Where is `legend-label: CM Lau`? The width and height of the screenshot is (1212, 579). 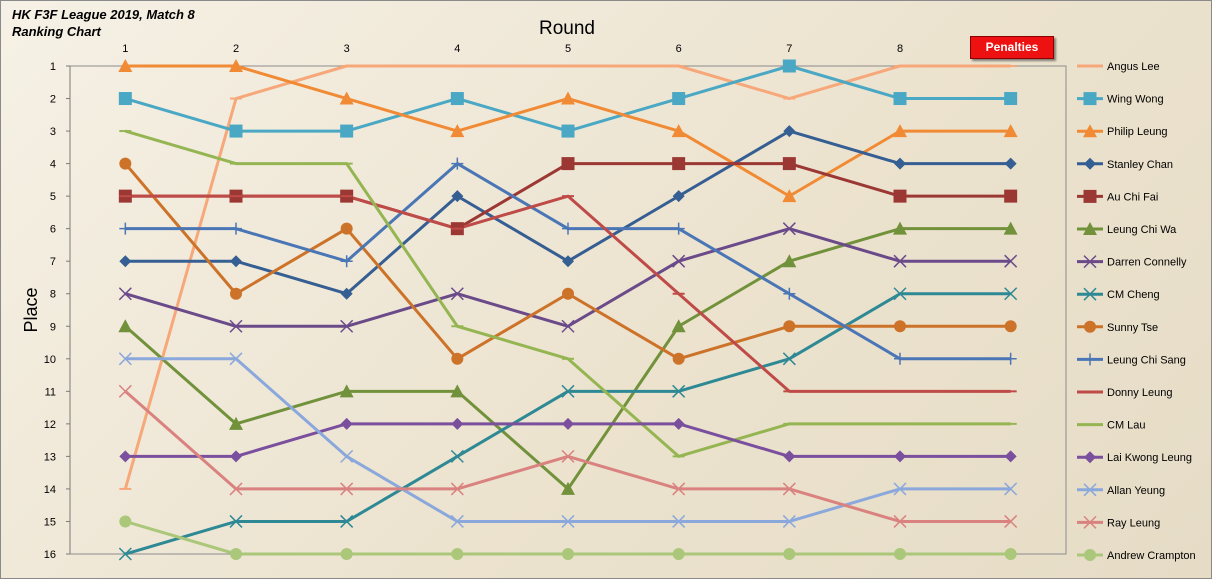
legend-label: CM Lau is located at coordinates (1126, 426).